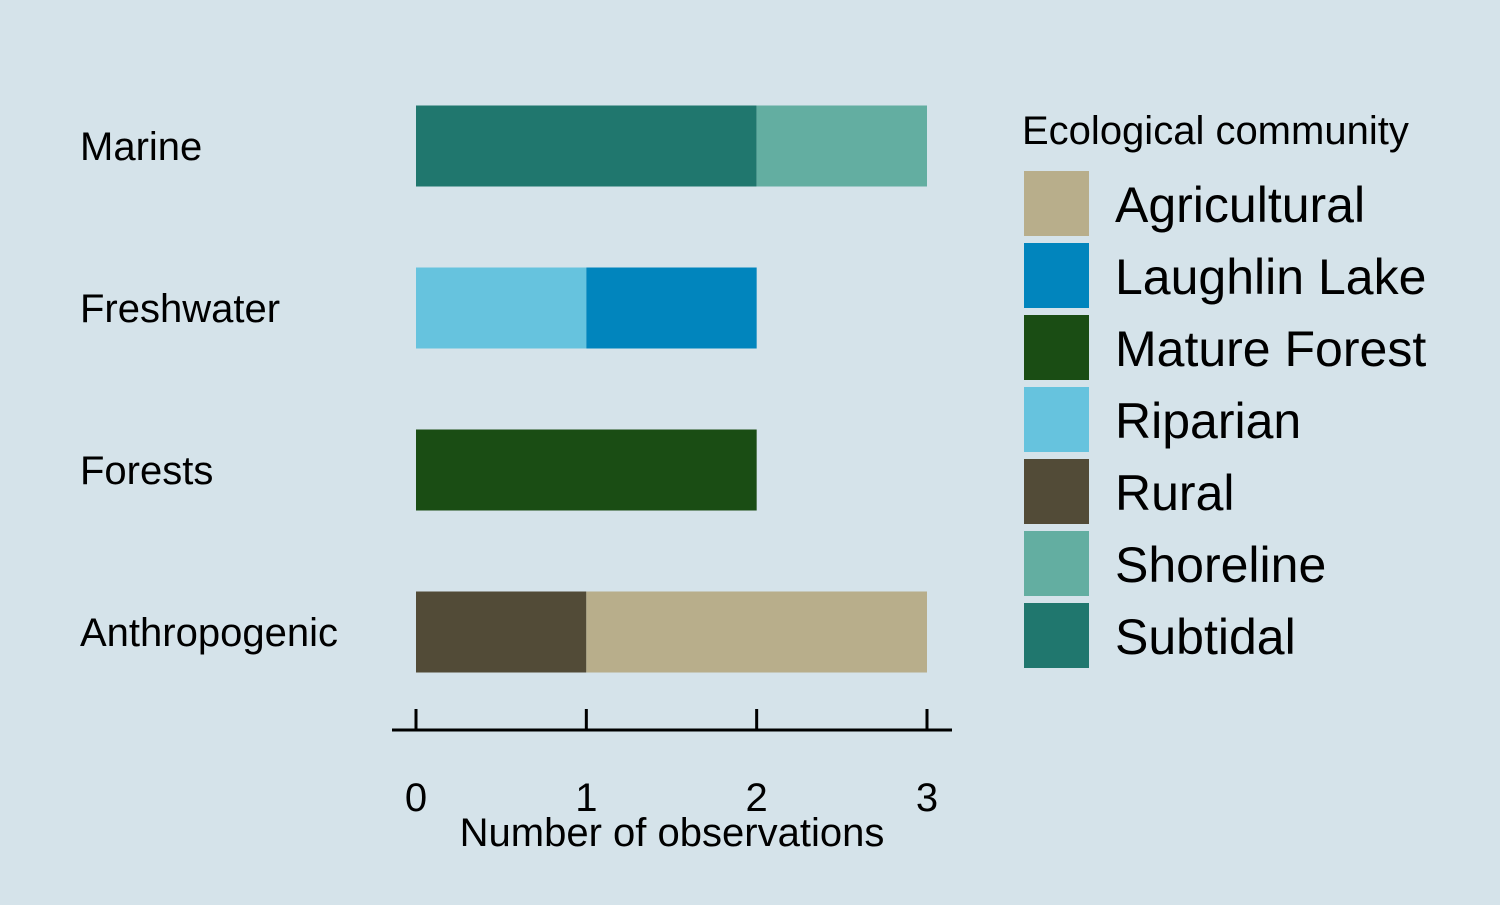 The image size is (1500, 905). What do you see at coordinates (1174, 493) in the screenshot?
I see `legend-label-rural: Rural` at bounding box center [1174, 493].